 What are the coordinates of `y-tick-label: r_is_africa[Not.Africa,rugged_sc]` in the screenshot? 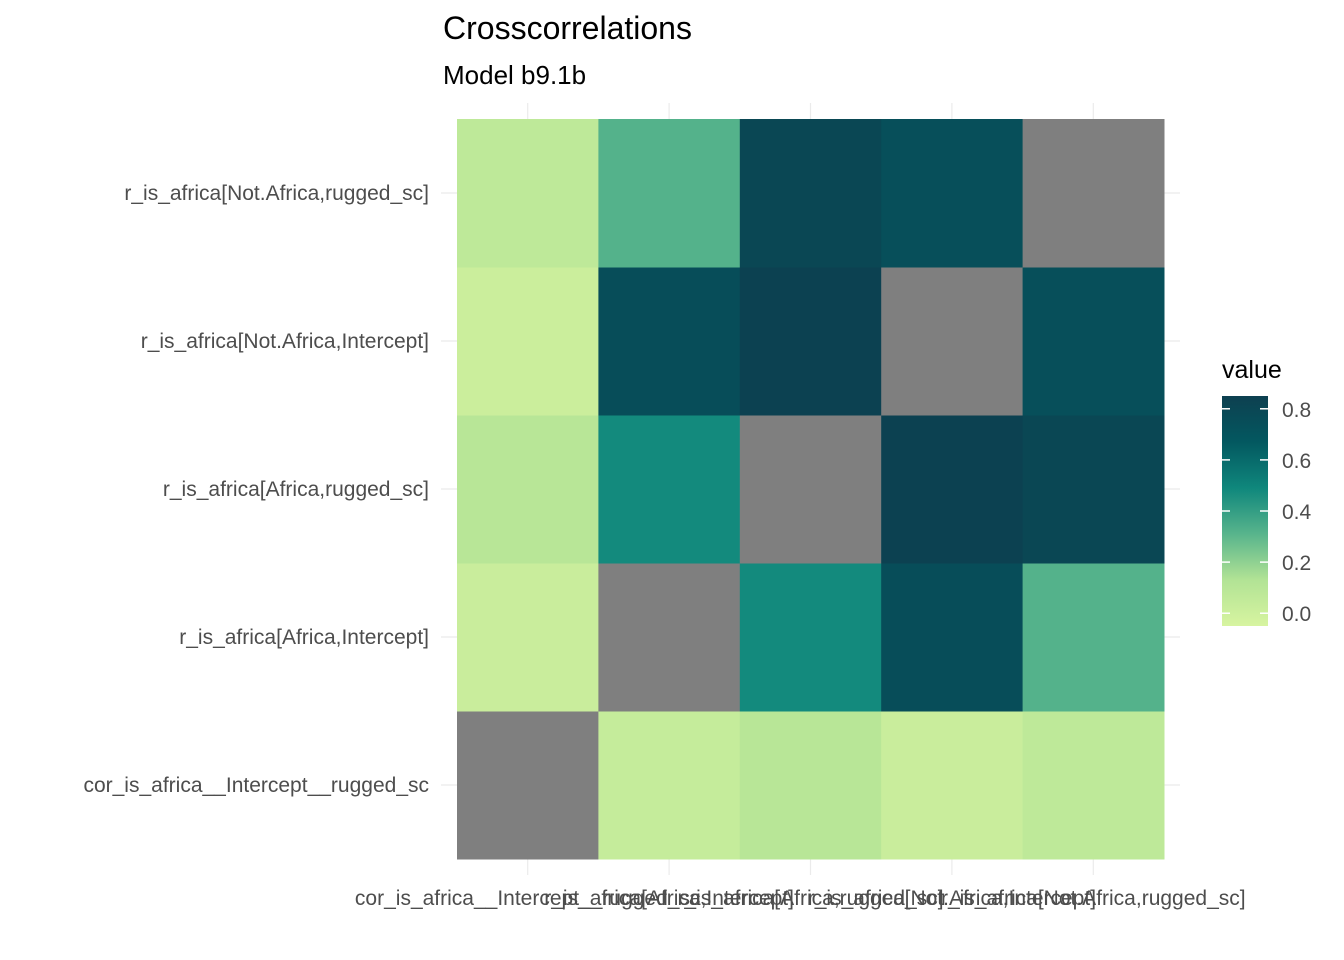 It's located at (276, 193).